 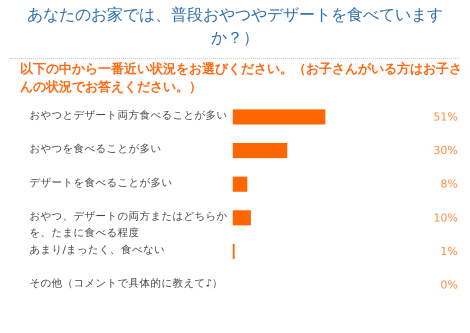 What do you see at coordinates (449, 285) in the screenshot?
I see `data-label: 0%` at bounding box center [449, 285].